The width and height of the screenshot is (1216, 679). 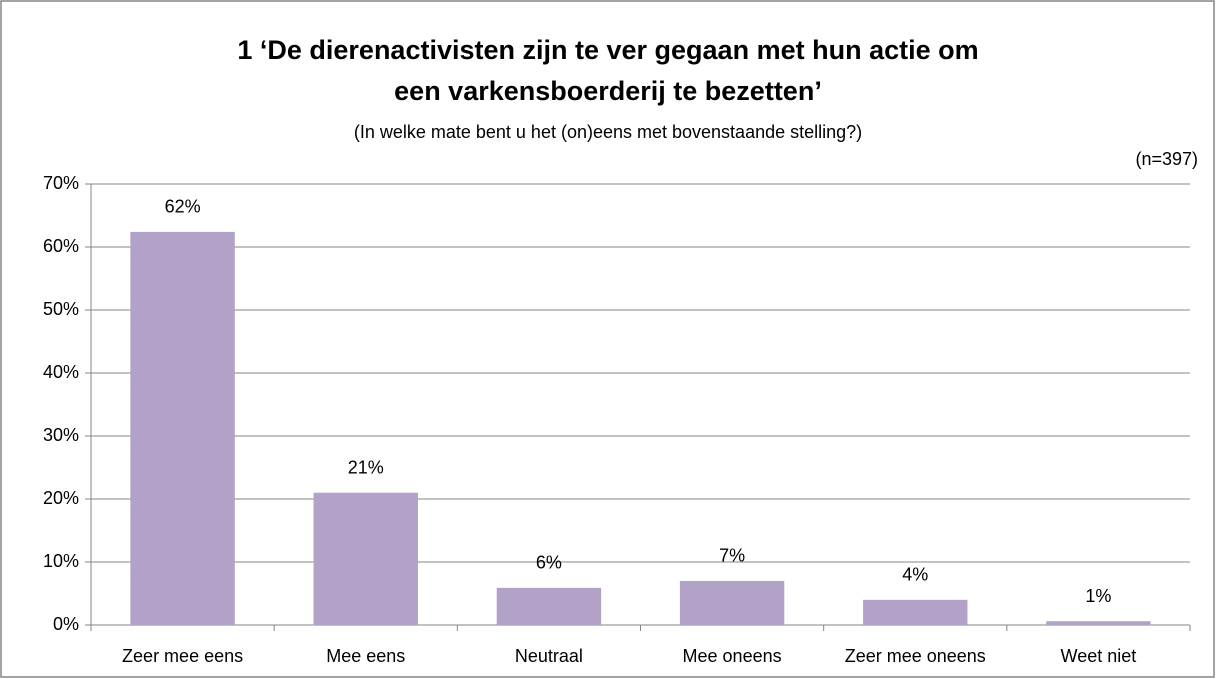 What do you see at coordinates (549, 563) in the screenshot?
I see `data-label: 6%` at bounding box center [549, 563].